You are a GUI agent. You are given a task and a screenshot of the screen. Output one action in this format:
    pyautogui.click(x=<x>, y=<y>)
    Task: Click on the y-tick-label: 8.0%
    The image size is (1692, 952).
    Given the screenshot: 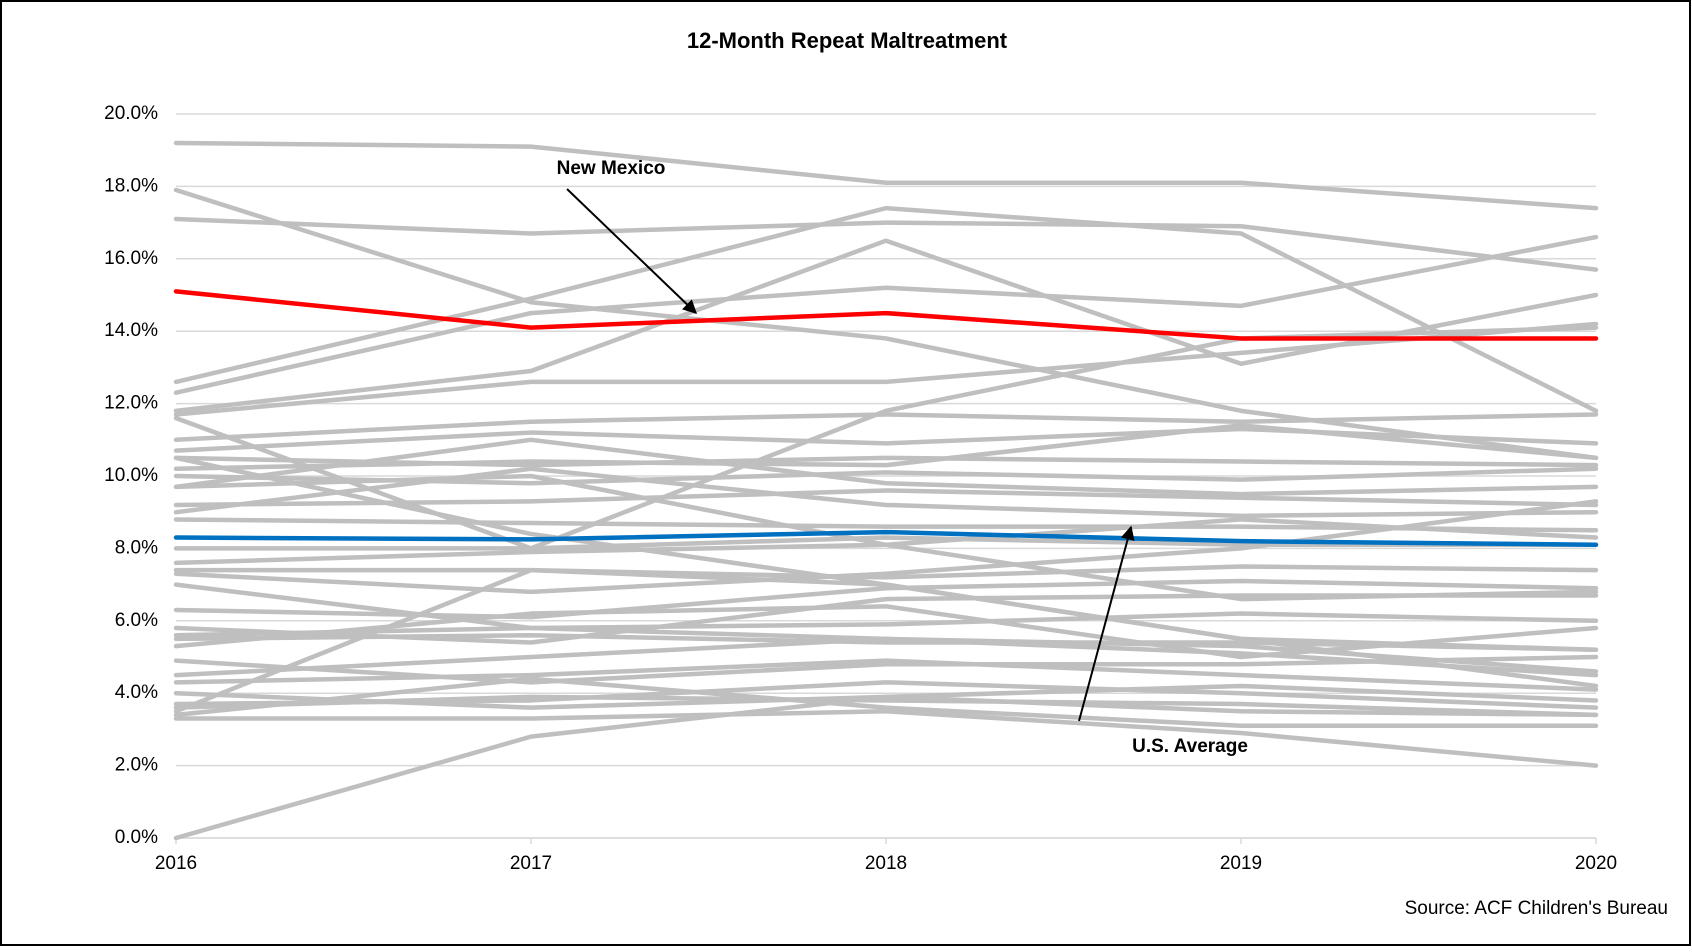 What is the action you would take?
    pyautogui.click(x=136, y=547)
    